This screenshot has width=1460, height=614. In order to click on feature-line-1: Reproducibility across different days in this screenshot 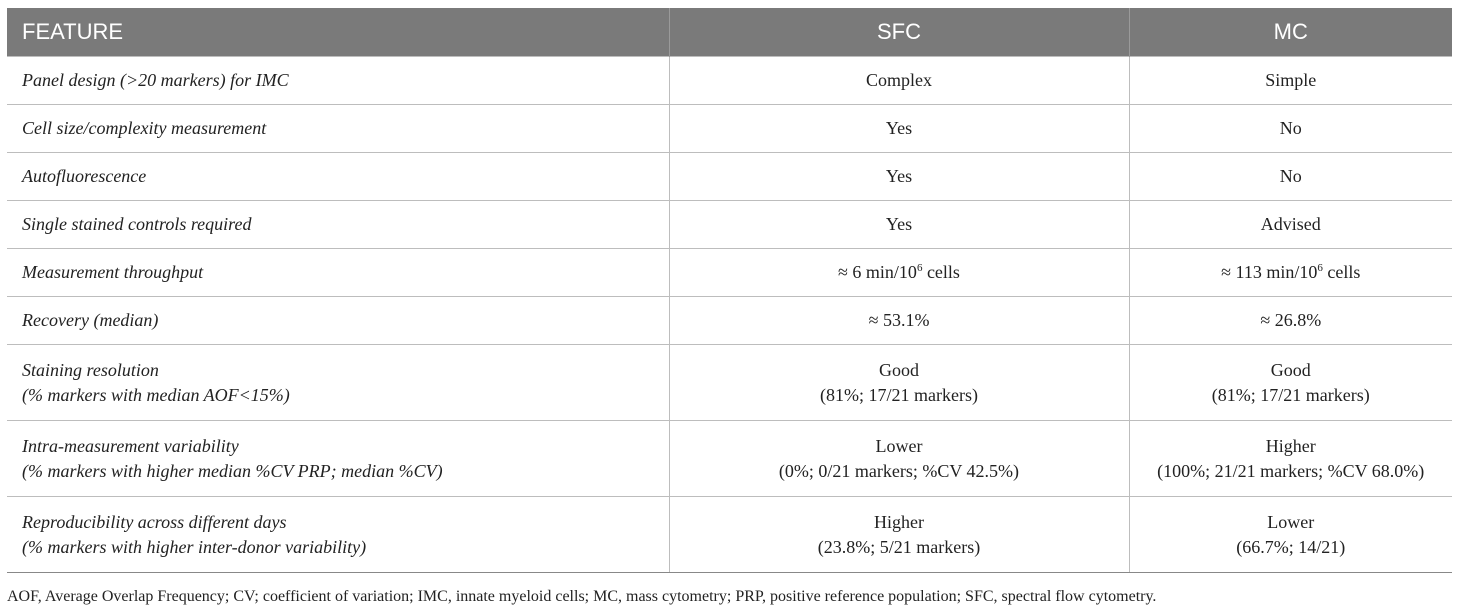, I will do `click(154, 521)`.